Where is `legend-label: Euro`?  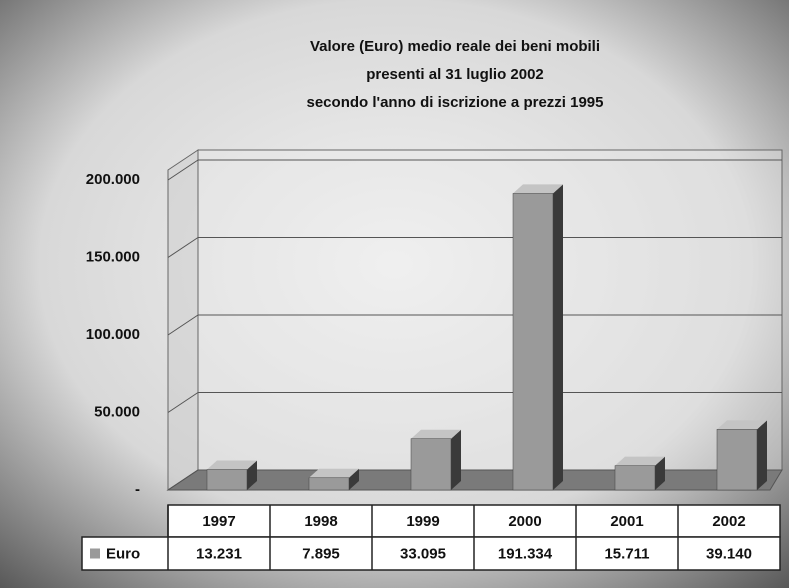 legend-label: Euro is located at coordinates (123, 553).